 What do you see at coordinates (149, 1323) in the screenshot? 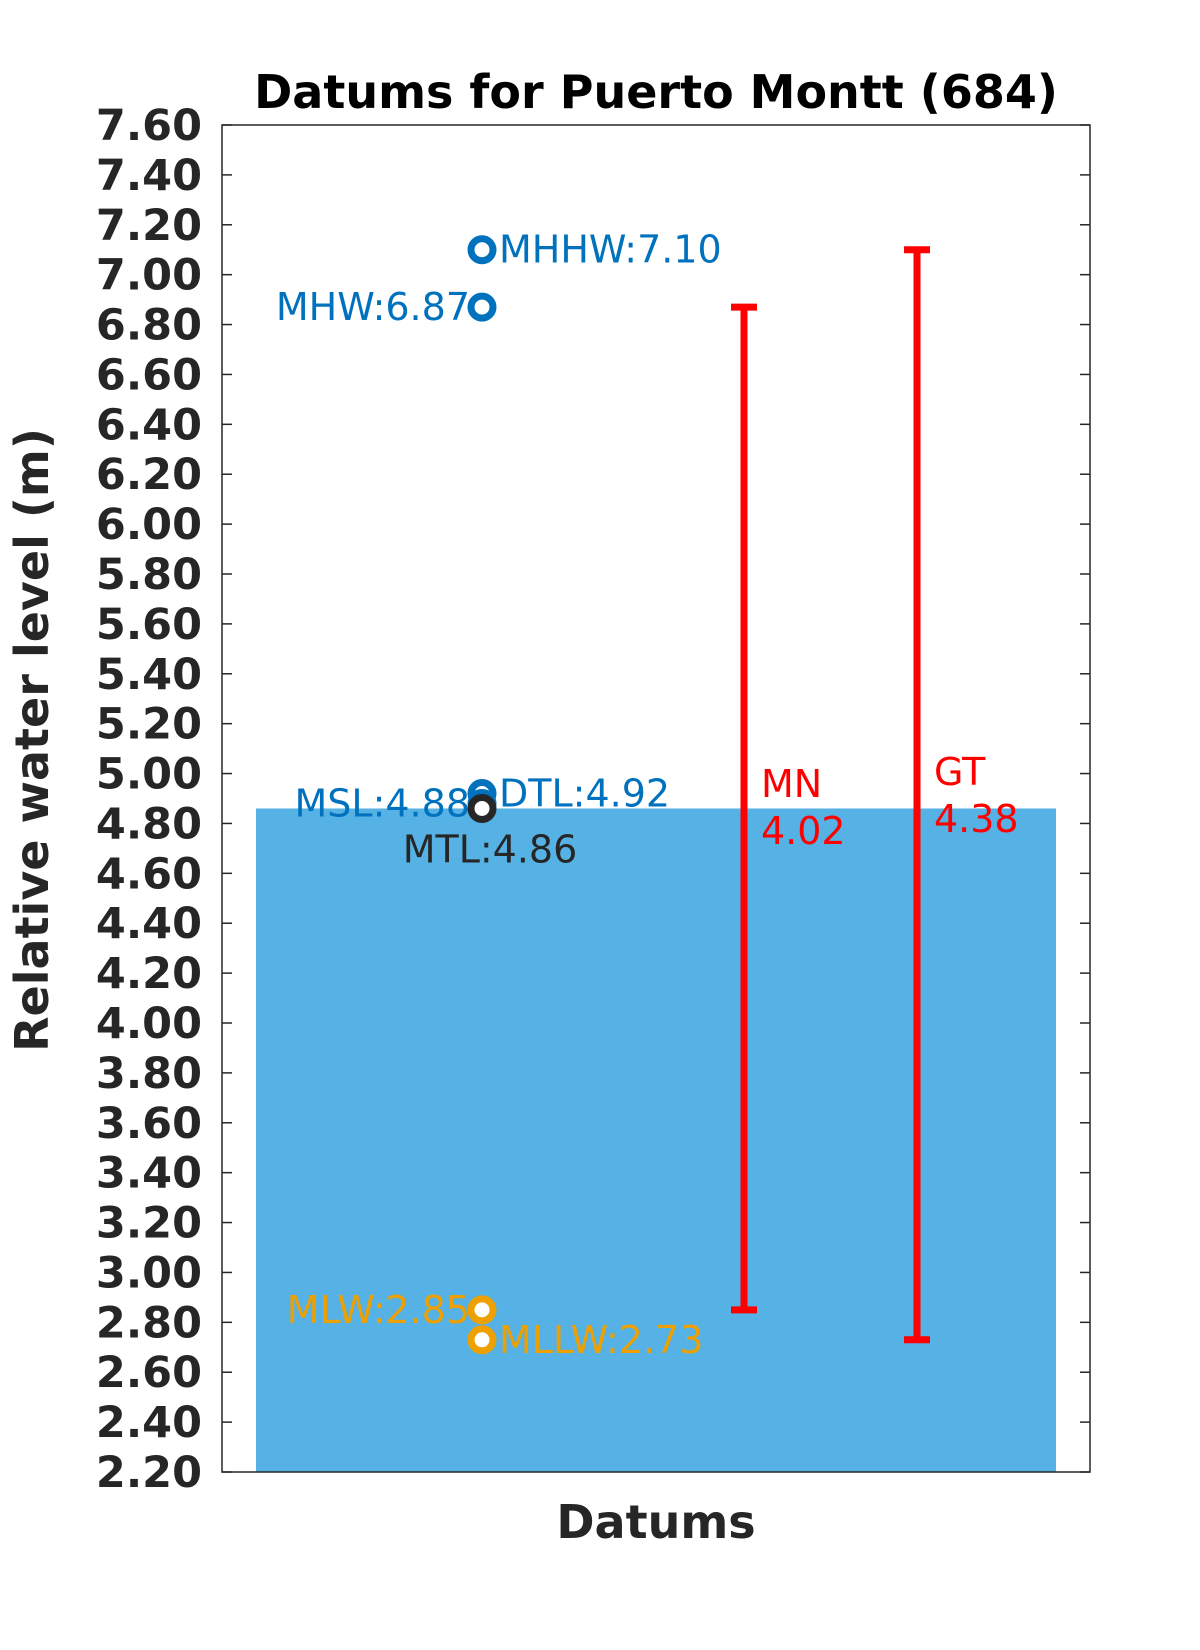
I see `y-tick-label: 2.80` at bounding box center [149, 1323].